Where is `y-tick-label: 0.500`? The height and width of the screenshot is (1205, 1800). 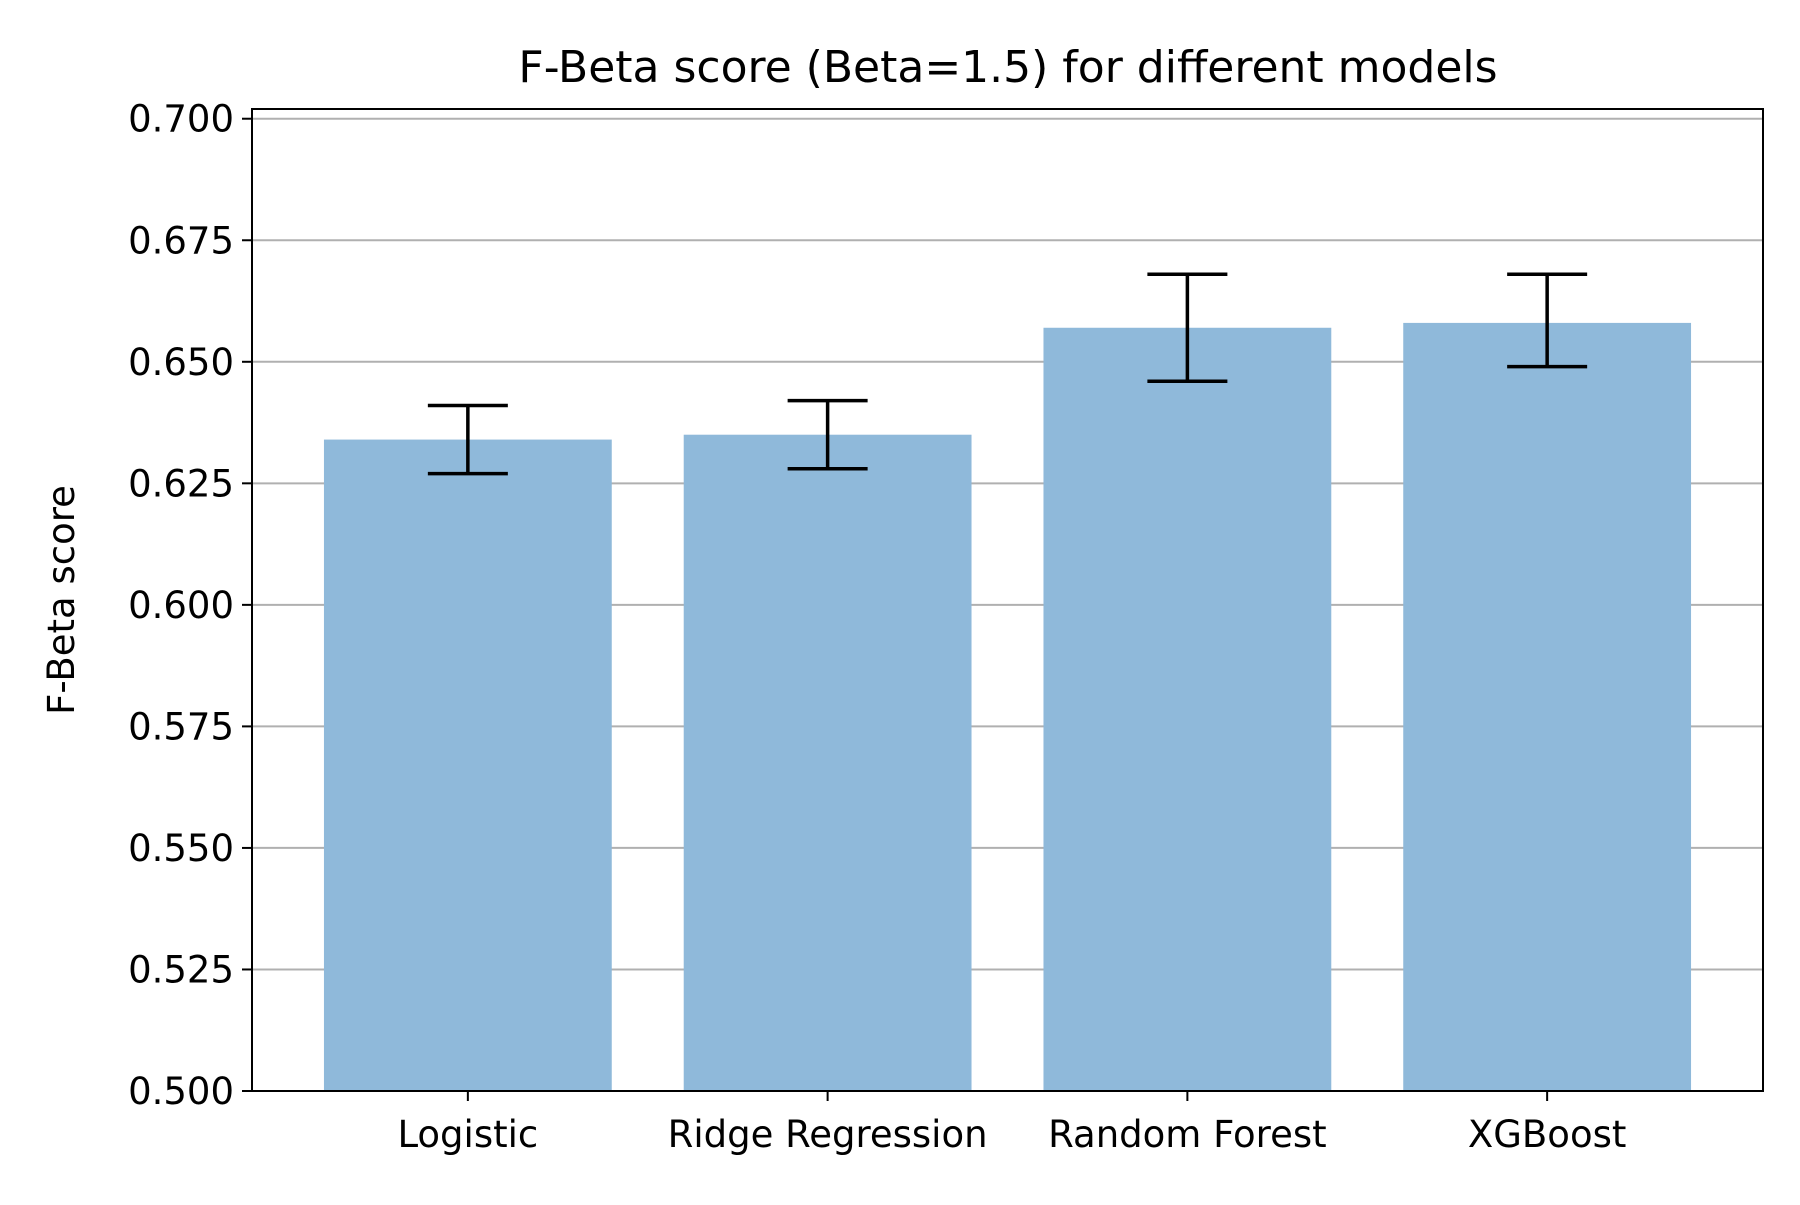 y-tick-label: 0.500 is located at coordinates (181, 1091).